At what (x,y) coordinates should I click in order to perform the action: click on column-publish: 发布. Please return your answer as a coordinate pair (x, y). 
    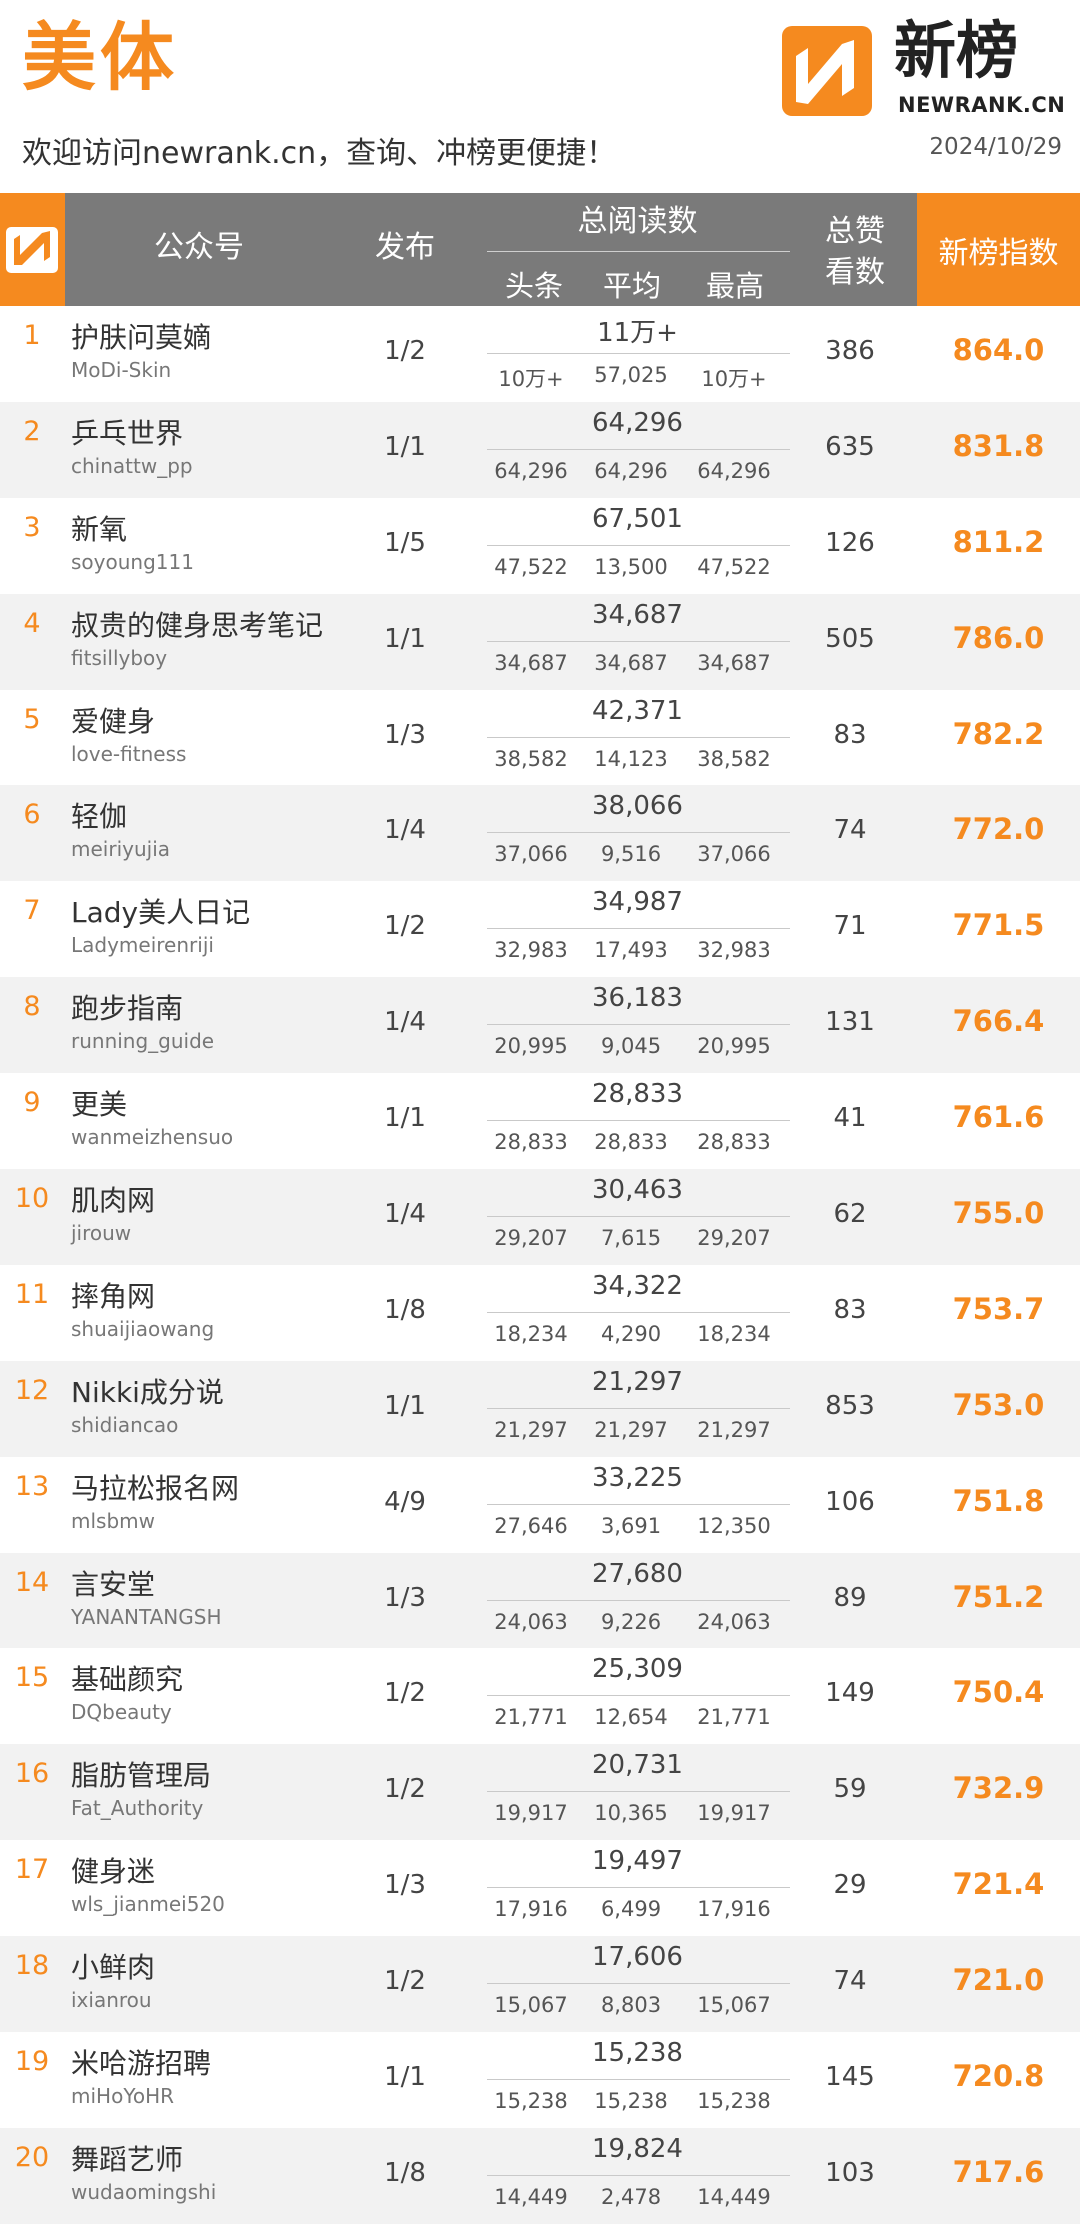
    Looking at the image, I should click on (405, 247).